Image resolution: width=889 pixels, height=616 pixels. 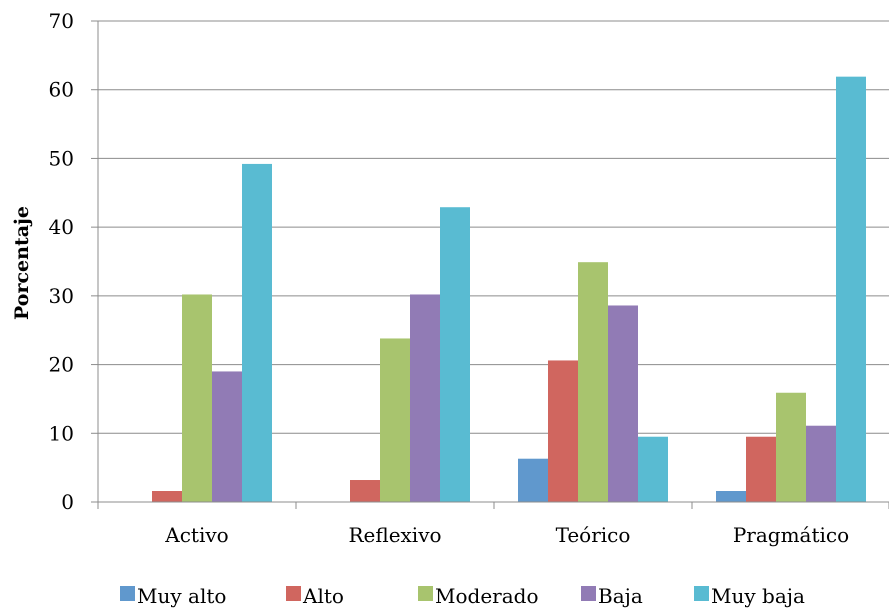 What do you see at coordinates (623, 403) in the screenshot?
I see `bar-baja-teórico` at bounding box center [623, 403].